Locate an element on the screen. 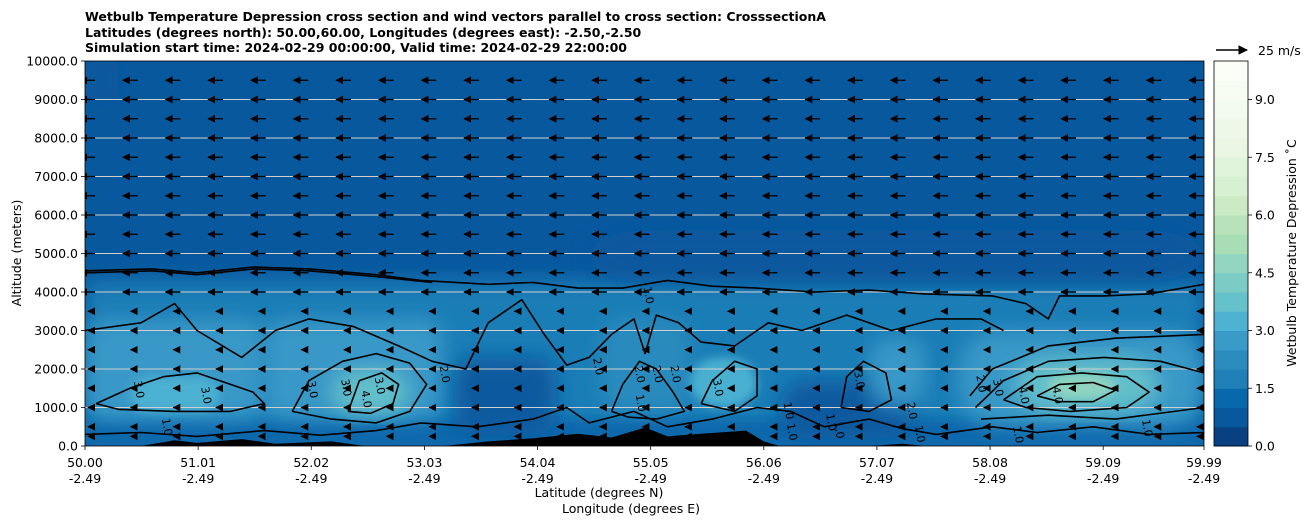 This screenshot has width=1312, height=526. terrain-profile is located at coordinates (644, 436).